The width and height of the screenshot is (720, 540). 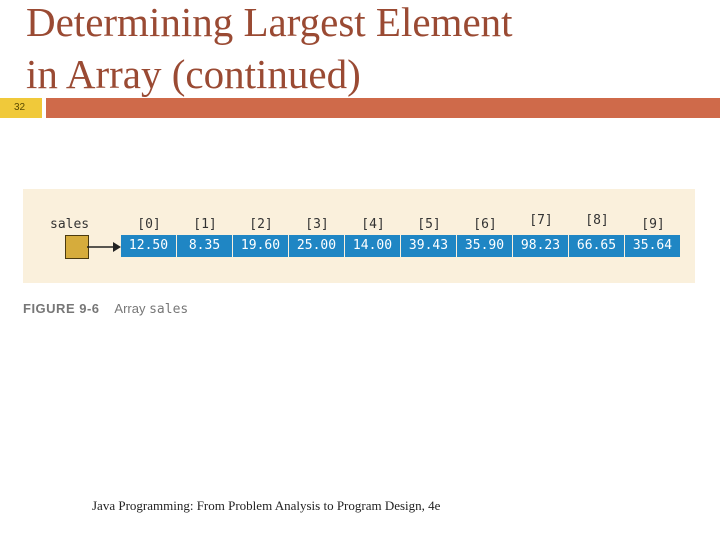 I want to click on array-index-1: [1], so click(x=205, y=224).